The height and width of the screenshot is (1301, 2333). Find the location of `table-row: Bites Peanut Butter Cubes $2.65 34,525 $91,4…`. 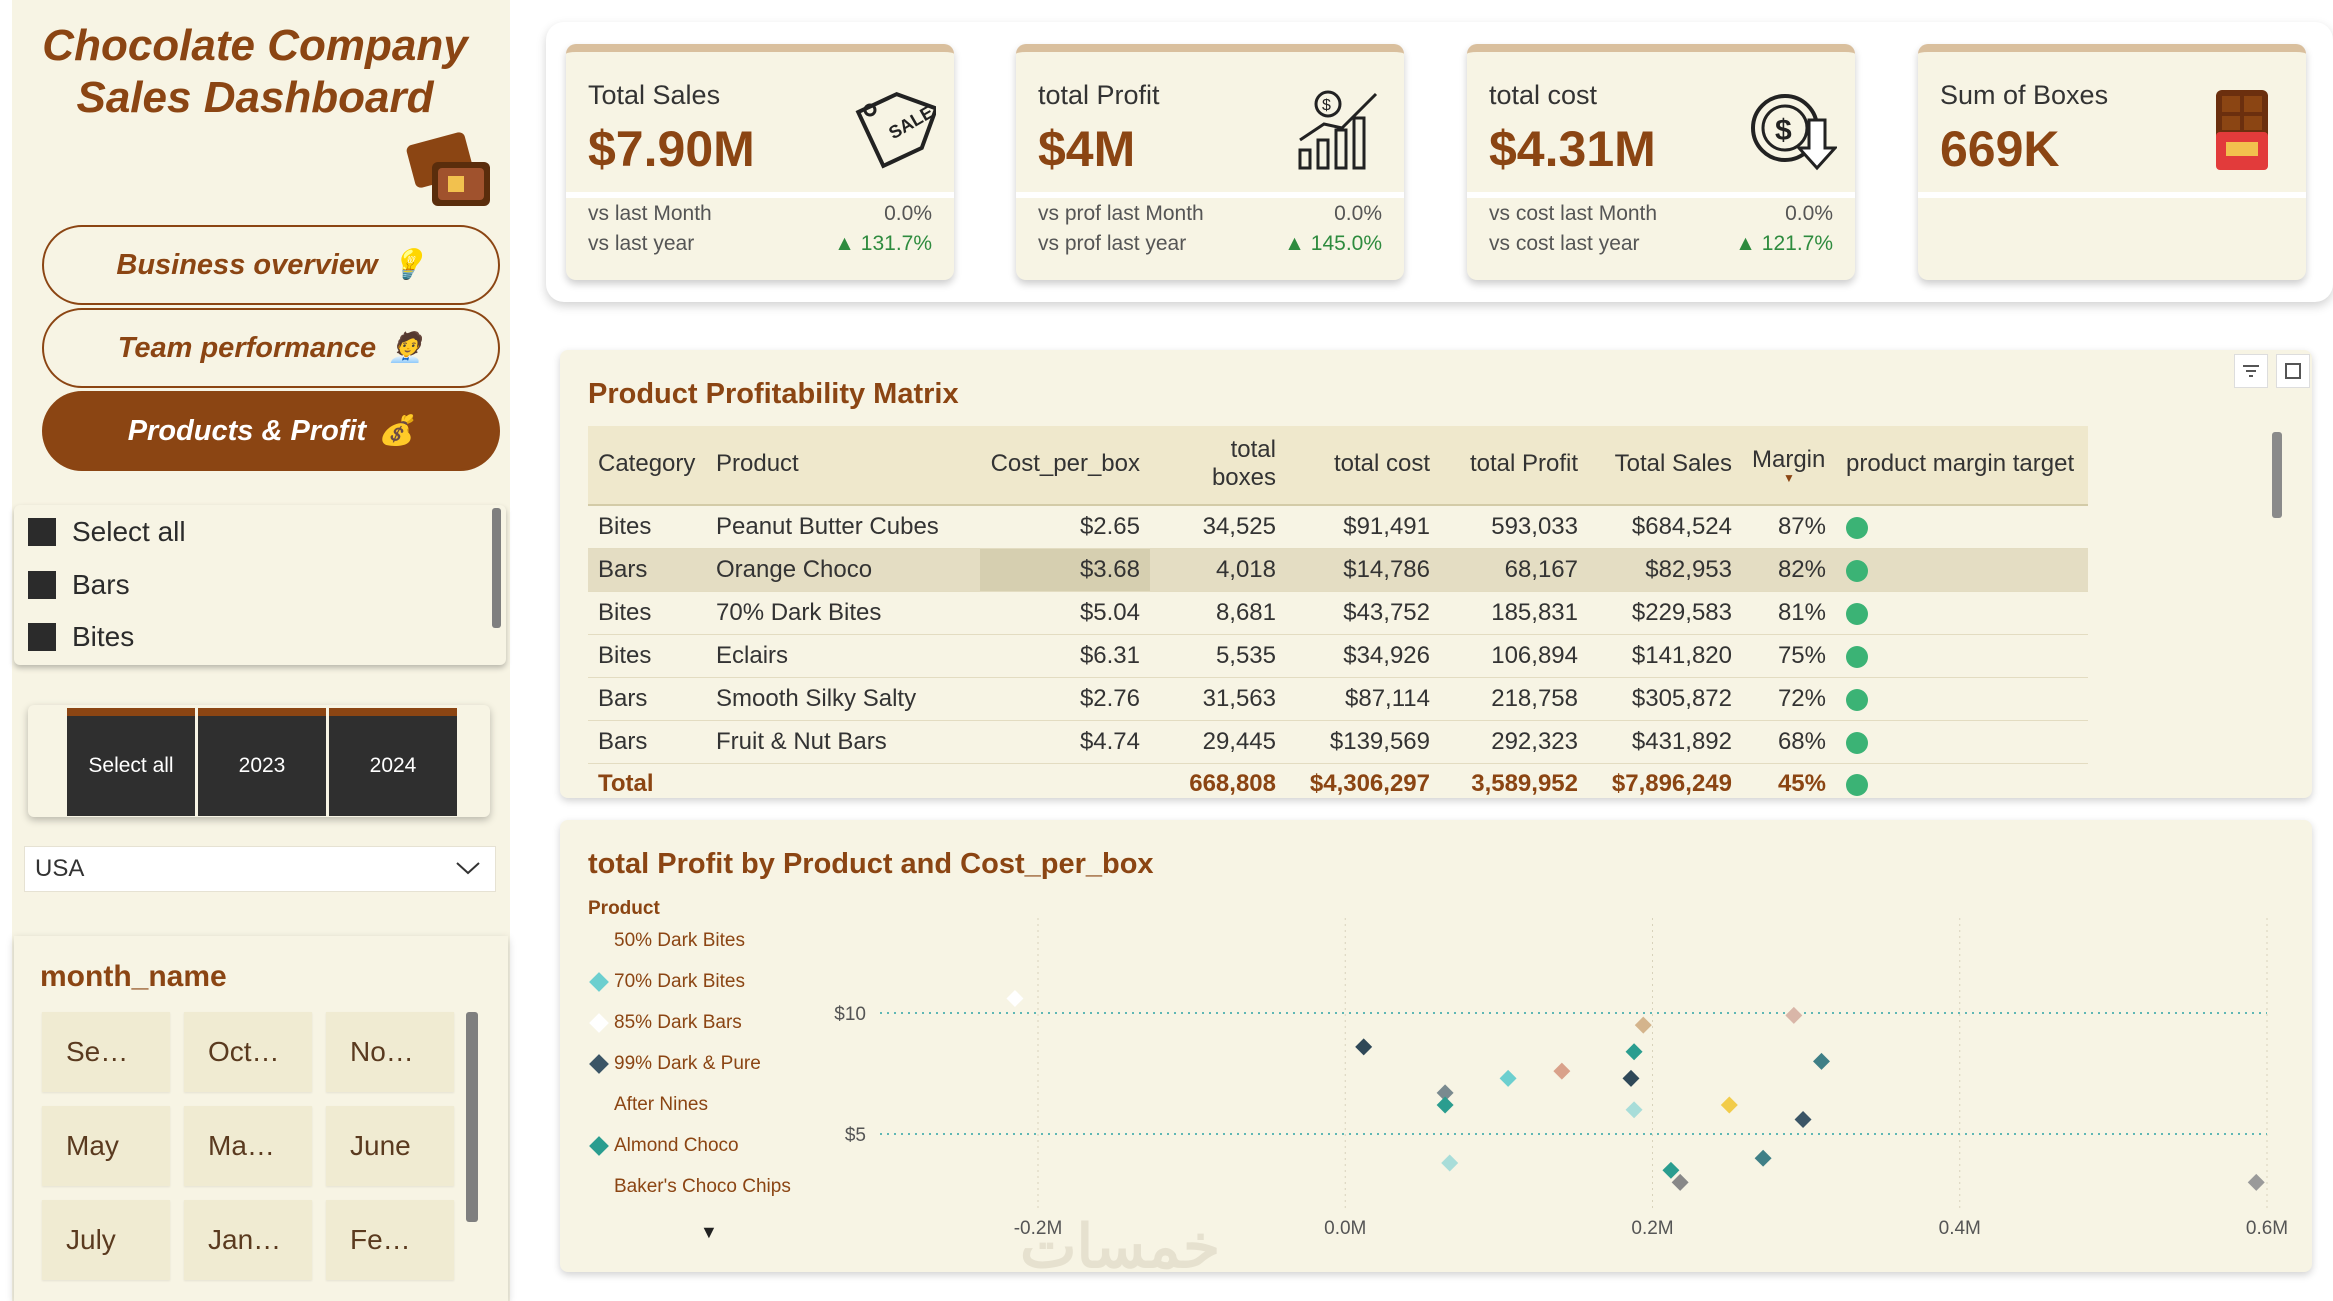

table-row: Bites Peanut Butter Cubes $2.65 34,525 $91,4… is located at coordinates (1338, 527).